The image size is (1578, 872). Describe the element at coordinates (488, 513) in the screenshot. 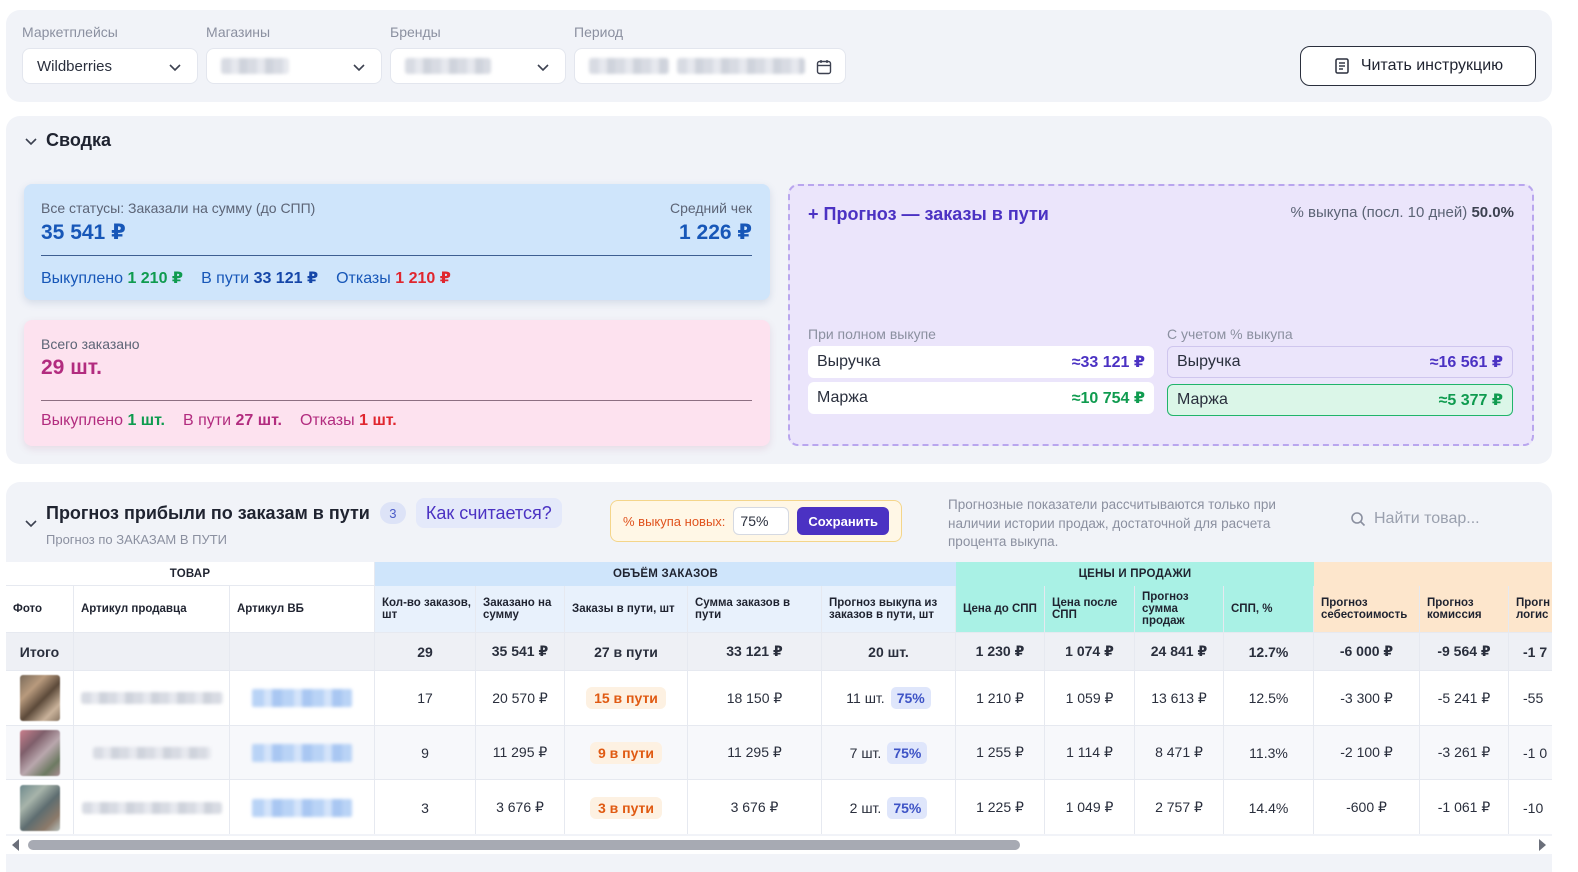

I see `how-calculated-button: Как считается?` at that location.